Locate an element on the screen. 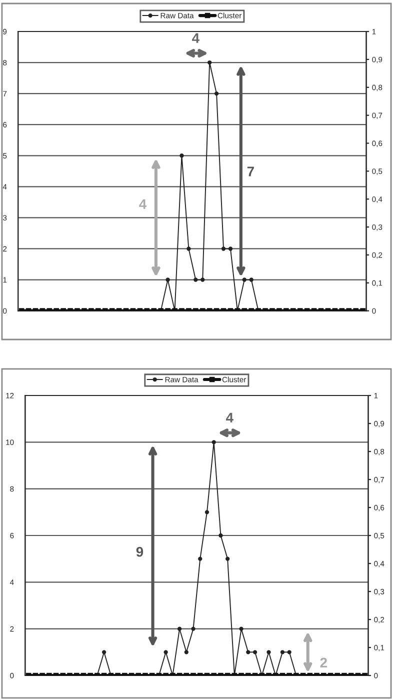 This screenshot has height=700, width=393. annotation: 2 is located at coordinates (323, 663).